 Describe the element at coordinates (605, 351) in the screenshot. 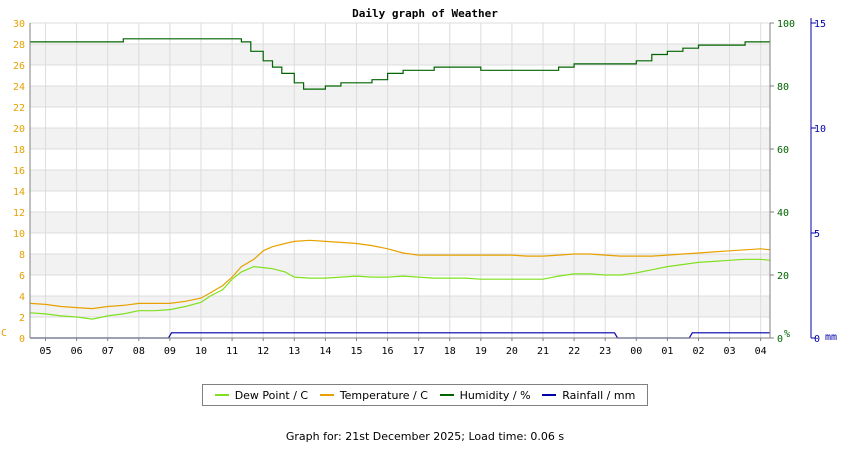

I see `x-tick-label: 23` at that location.